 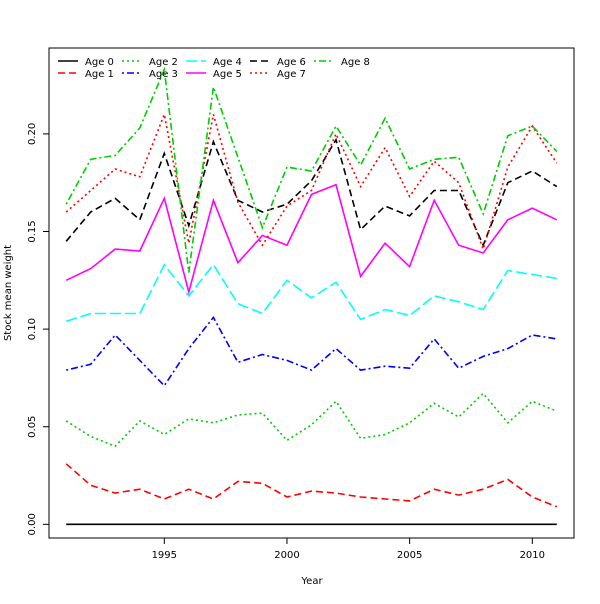 I want to click on x-axis-label: Year, so click(x=311, y=581).